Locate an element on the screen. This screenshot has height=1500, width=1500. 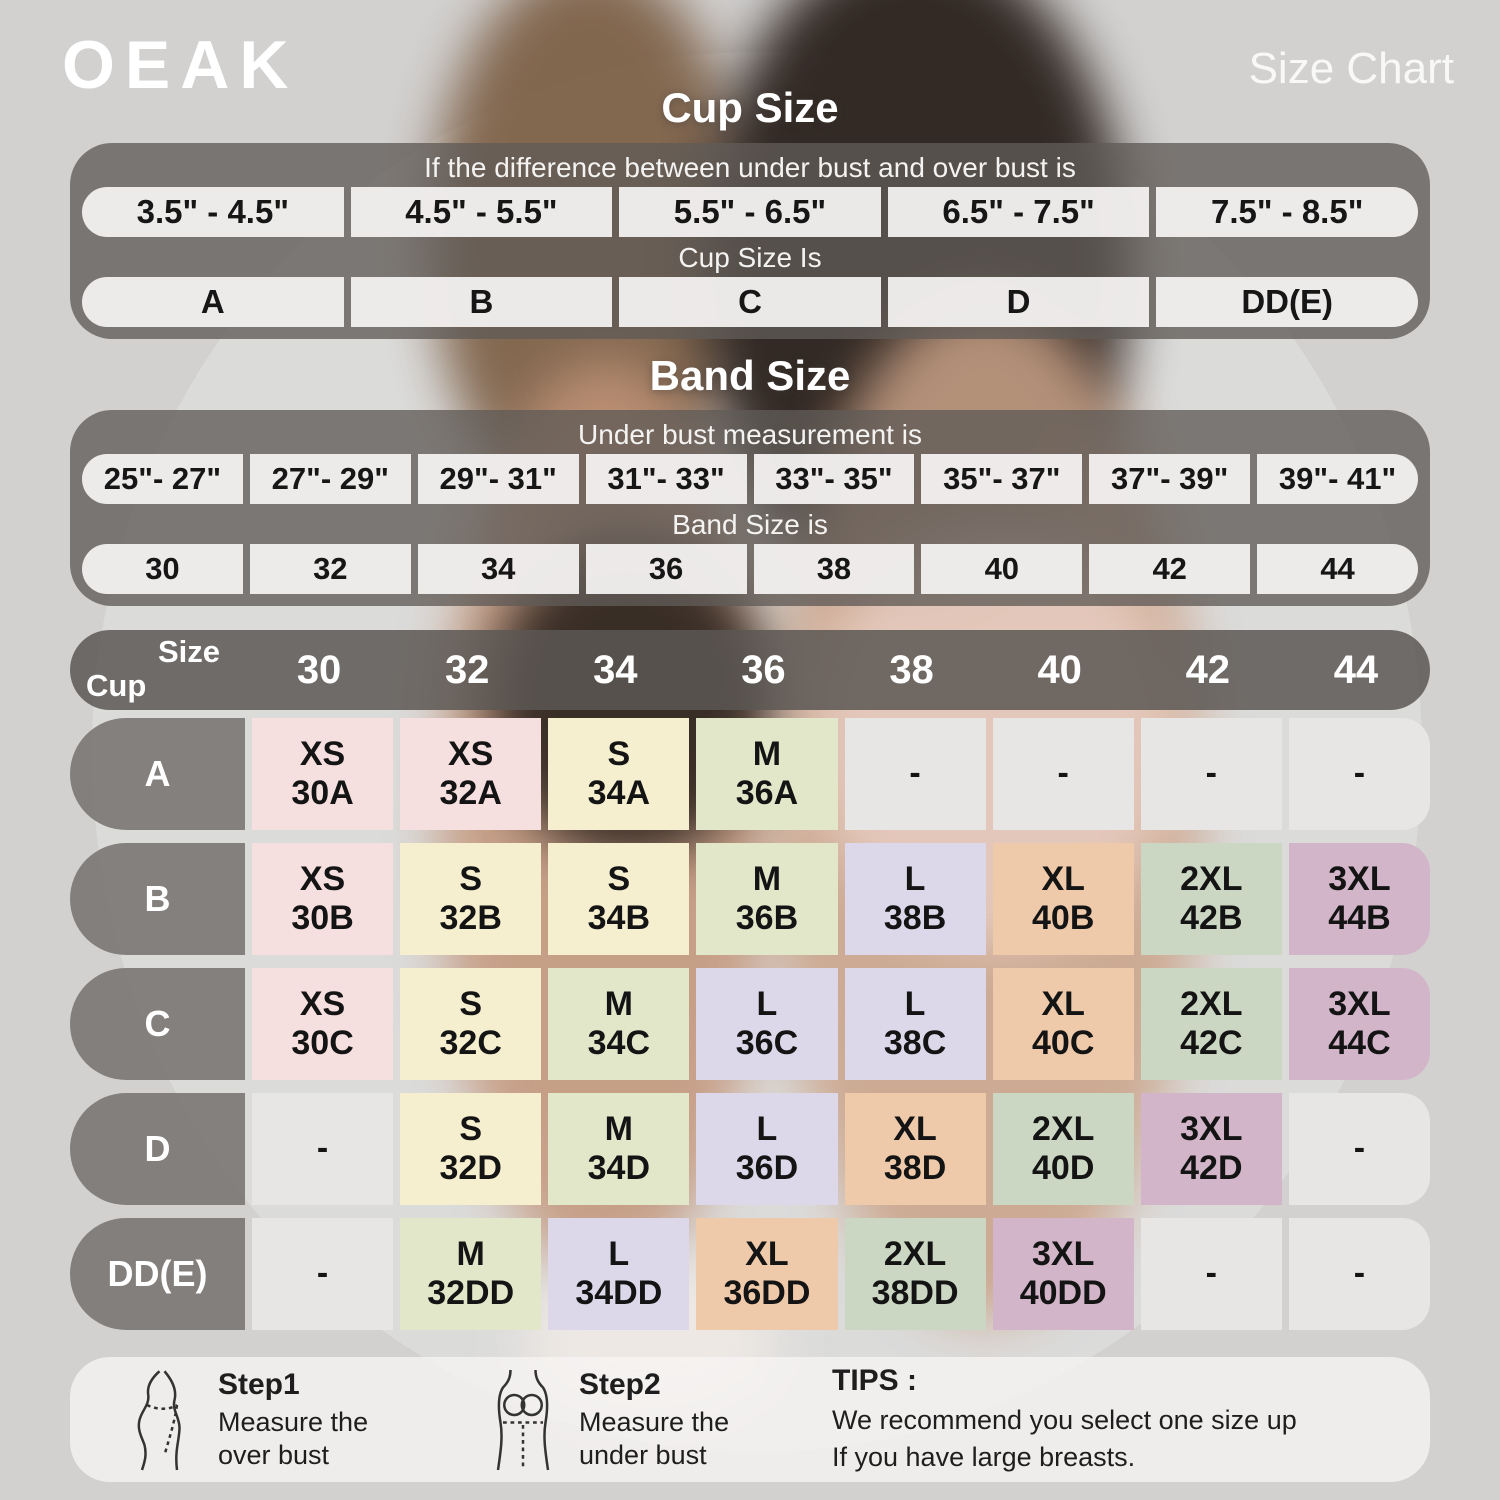
matrix-column-header: 32 is located at coordinates (467, 669).